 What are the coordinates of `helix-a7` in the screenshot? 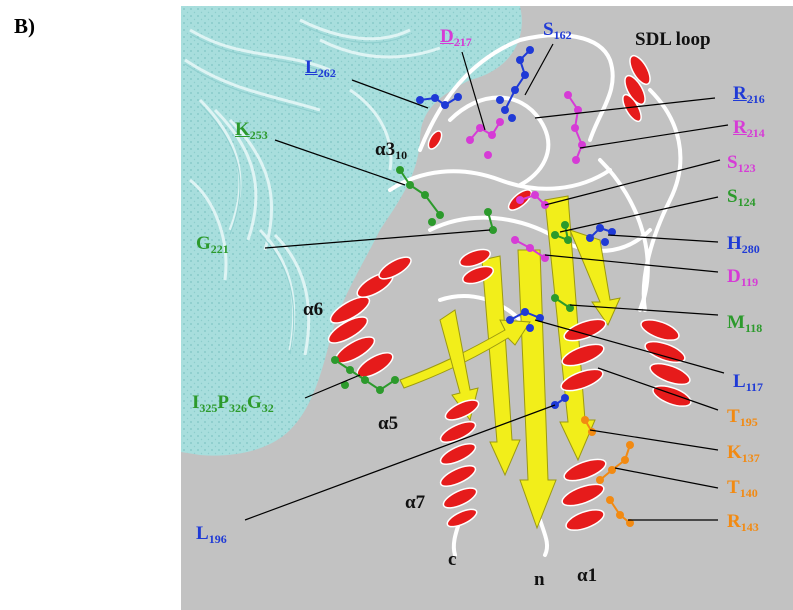 It's located at (459, 463).